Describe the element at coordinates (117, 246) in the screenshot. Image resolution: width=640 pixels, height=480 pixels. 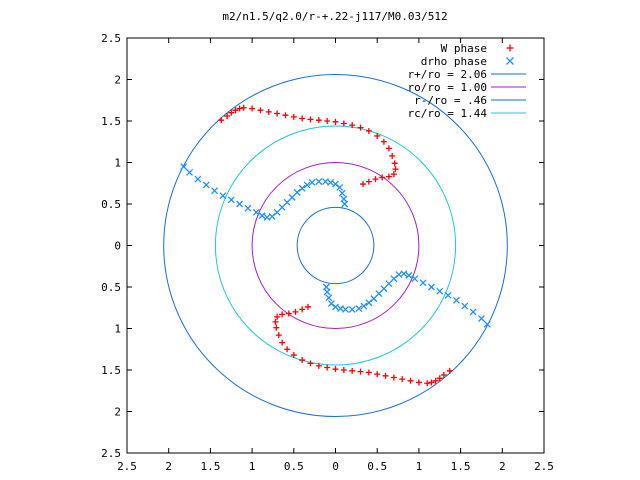
I see `y-tick-label: 0` at that location.